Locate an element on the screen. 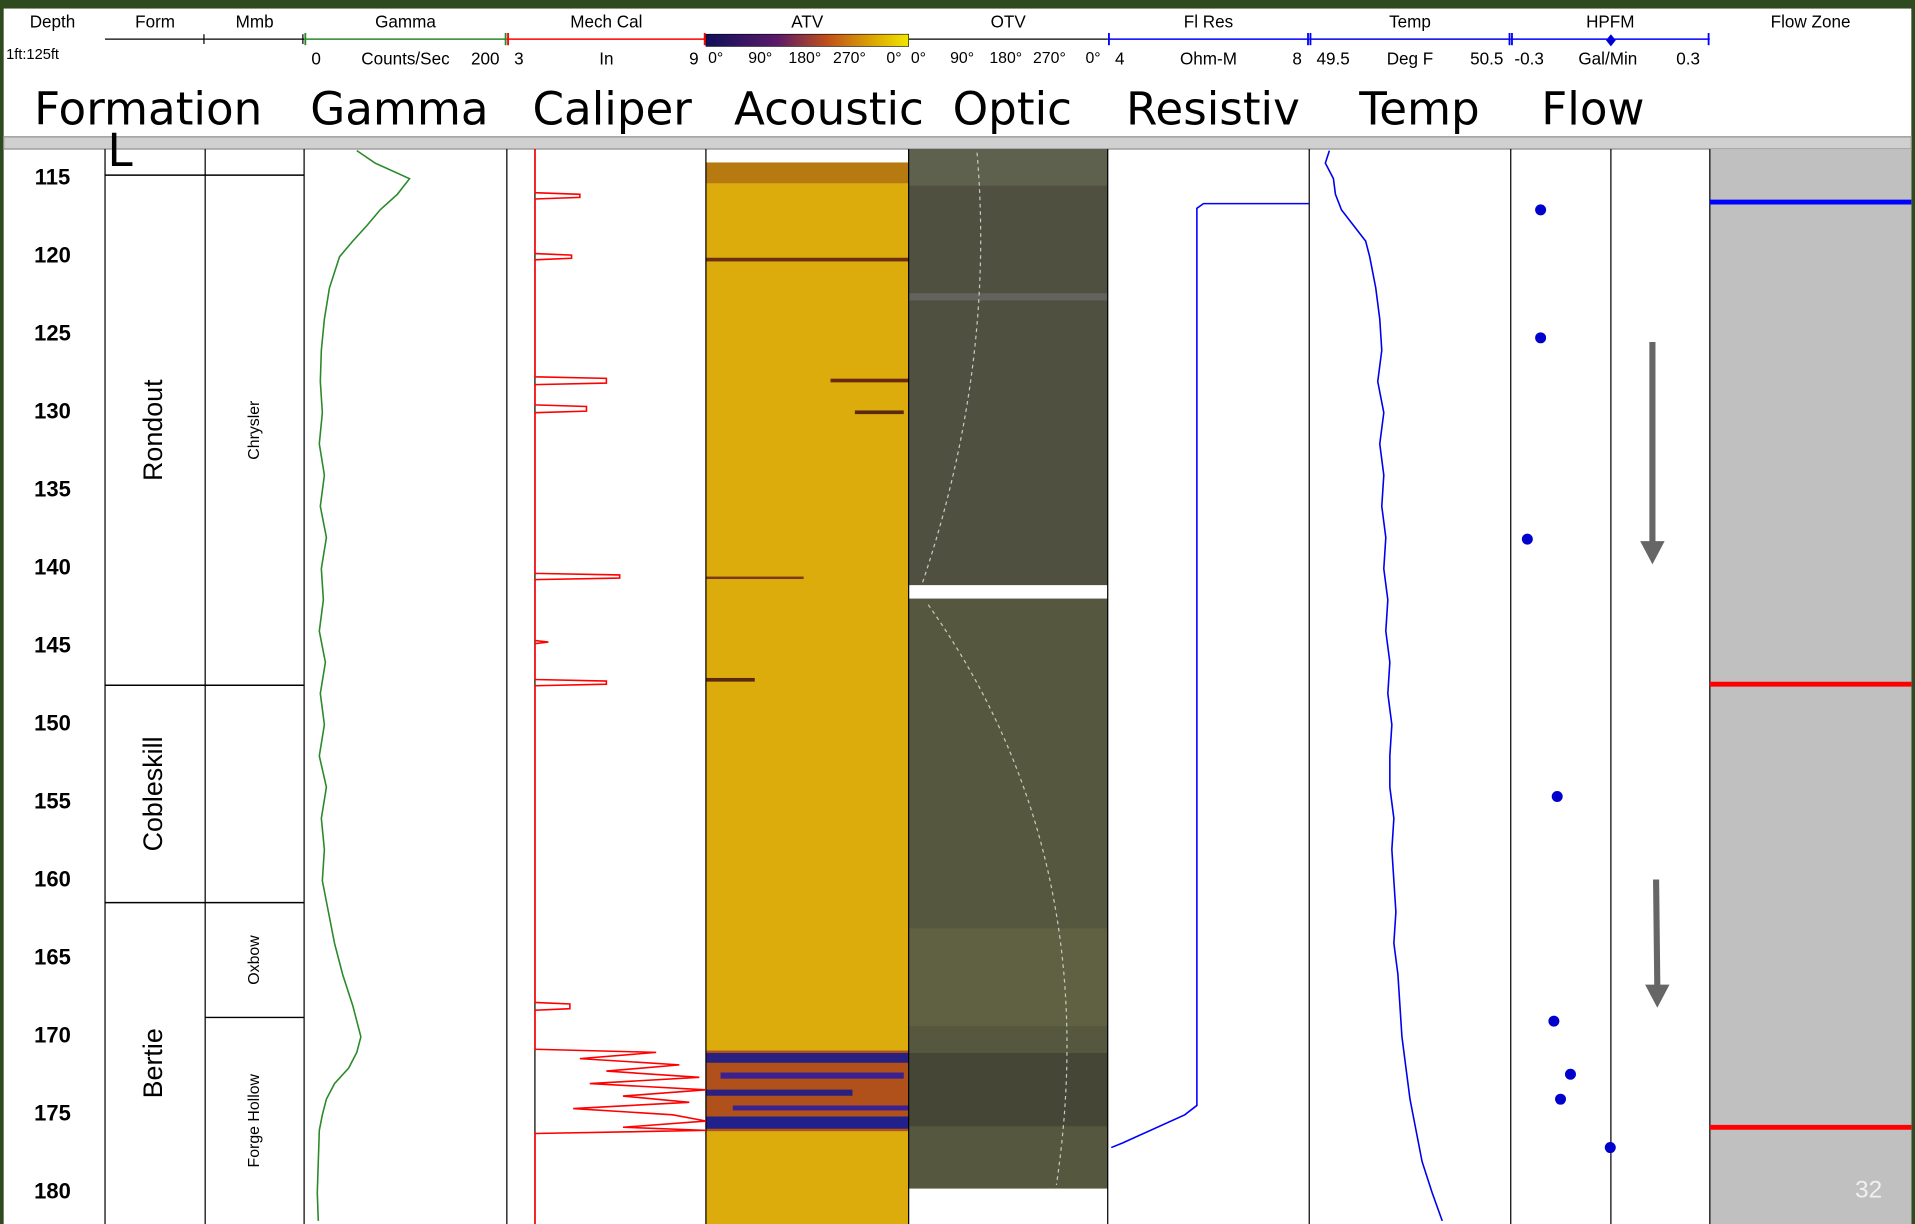  axis-unit: Gal/Min is located at coordinates (1607, 58).